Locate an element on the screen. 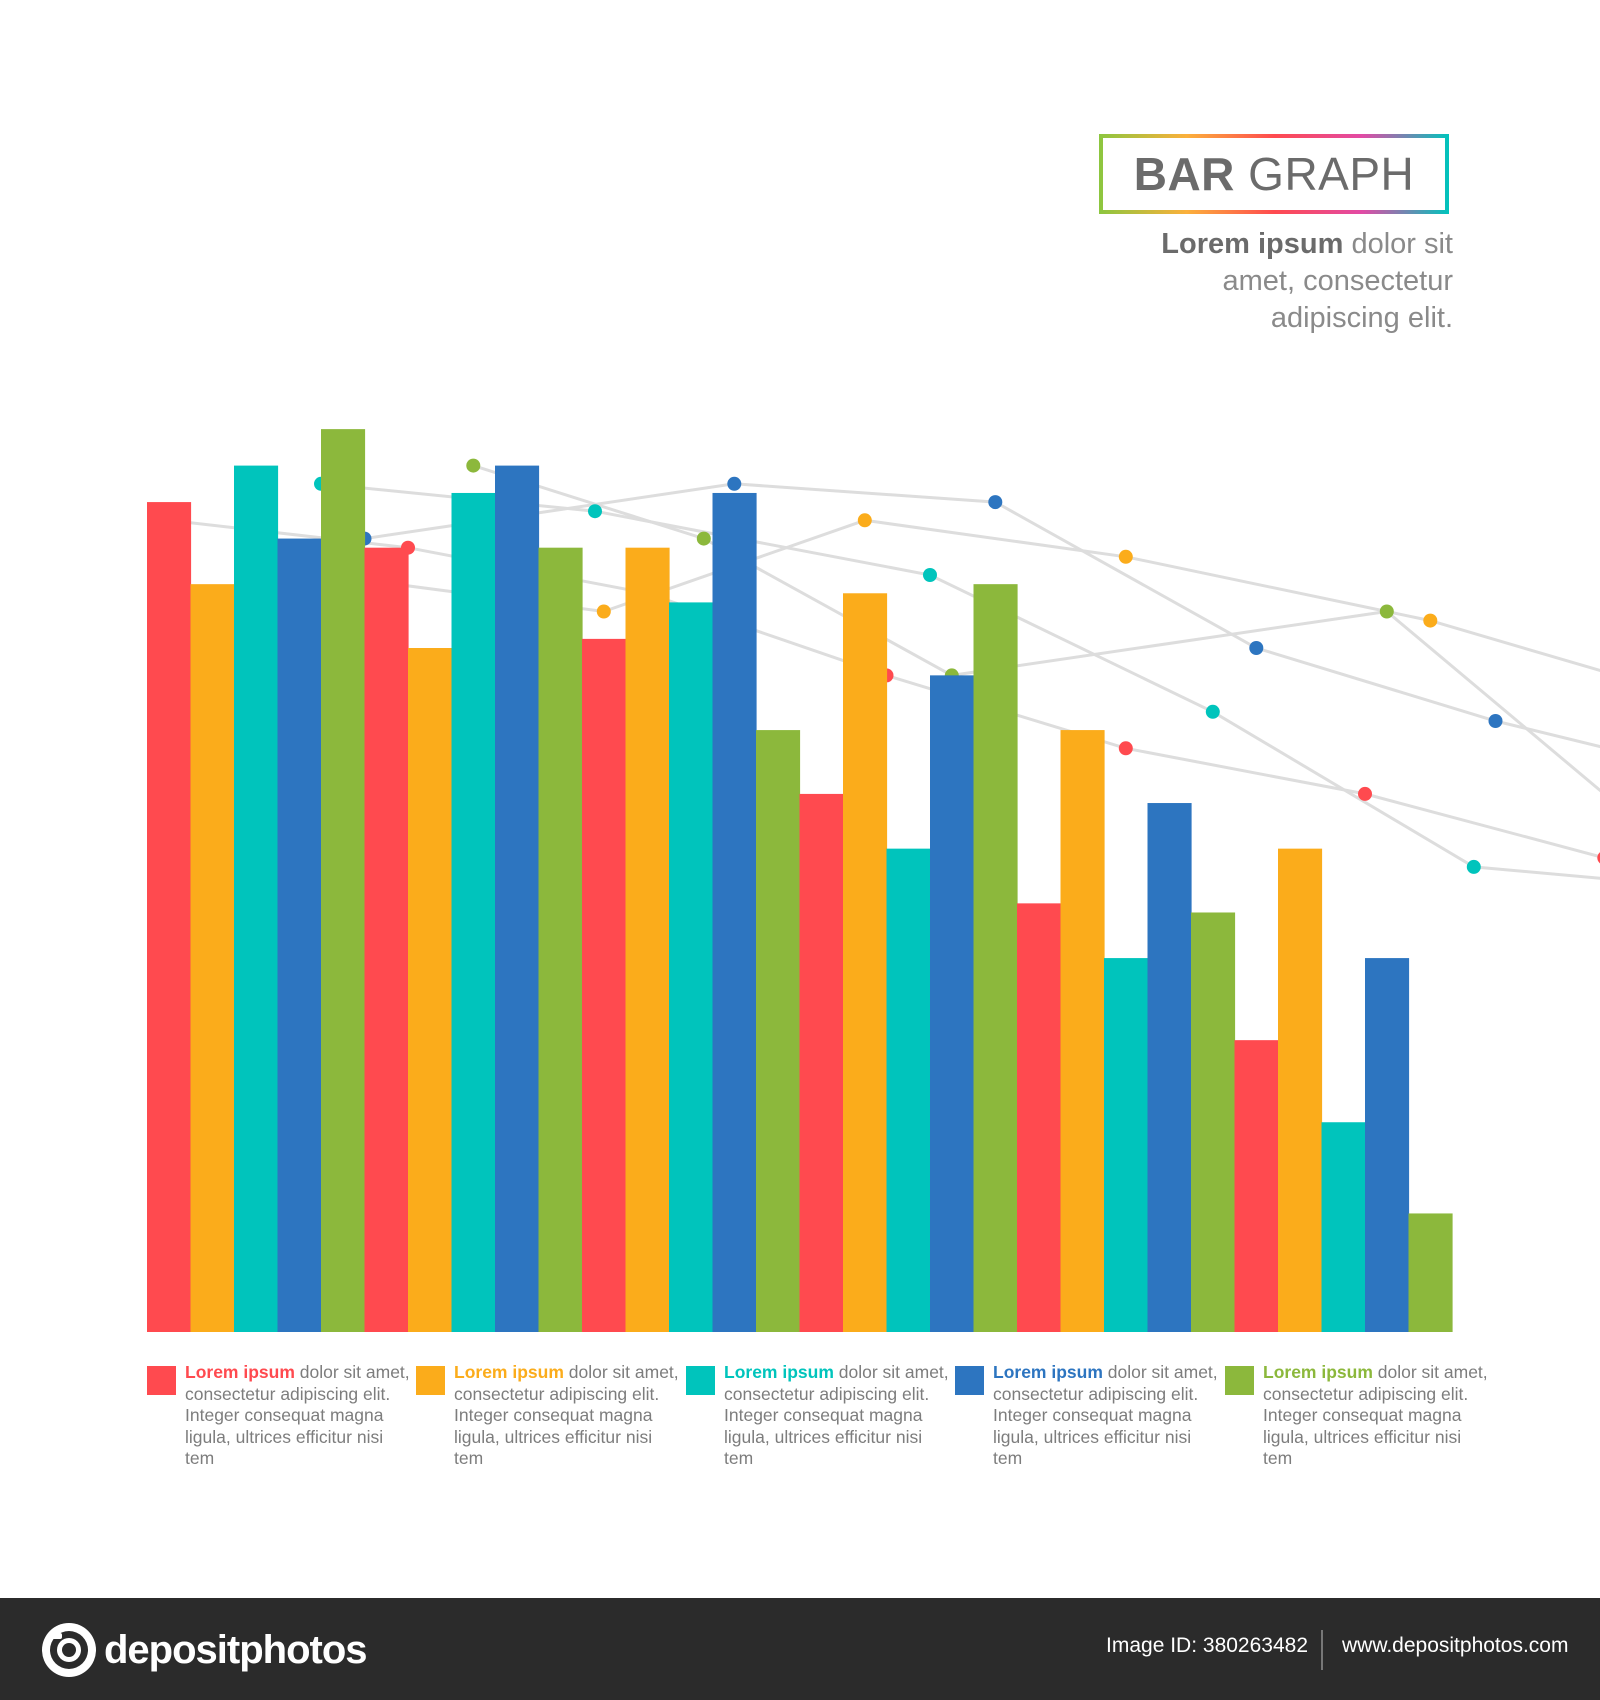 Image resolution: width=1600 pixels, height=1700 pixels. bar-s2-c4 is located at coordinates (865, 962).